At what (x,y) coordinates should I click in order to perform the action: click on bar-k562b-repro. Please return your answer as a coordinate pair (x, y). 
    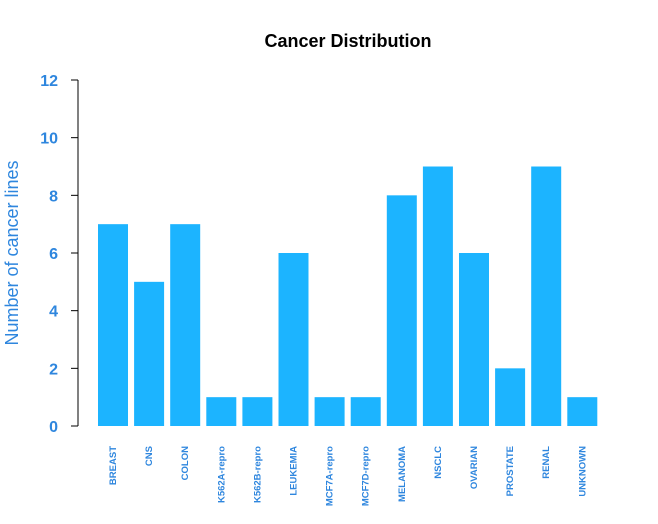
    Looking at the image, I should click on (257, 411).